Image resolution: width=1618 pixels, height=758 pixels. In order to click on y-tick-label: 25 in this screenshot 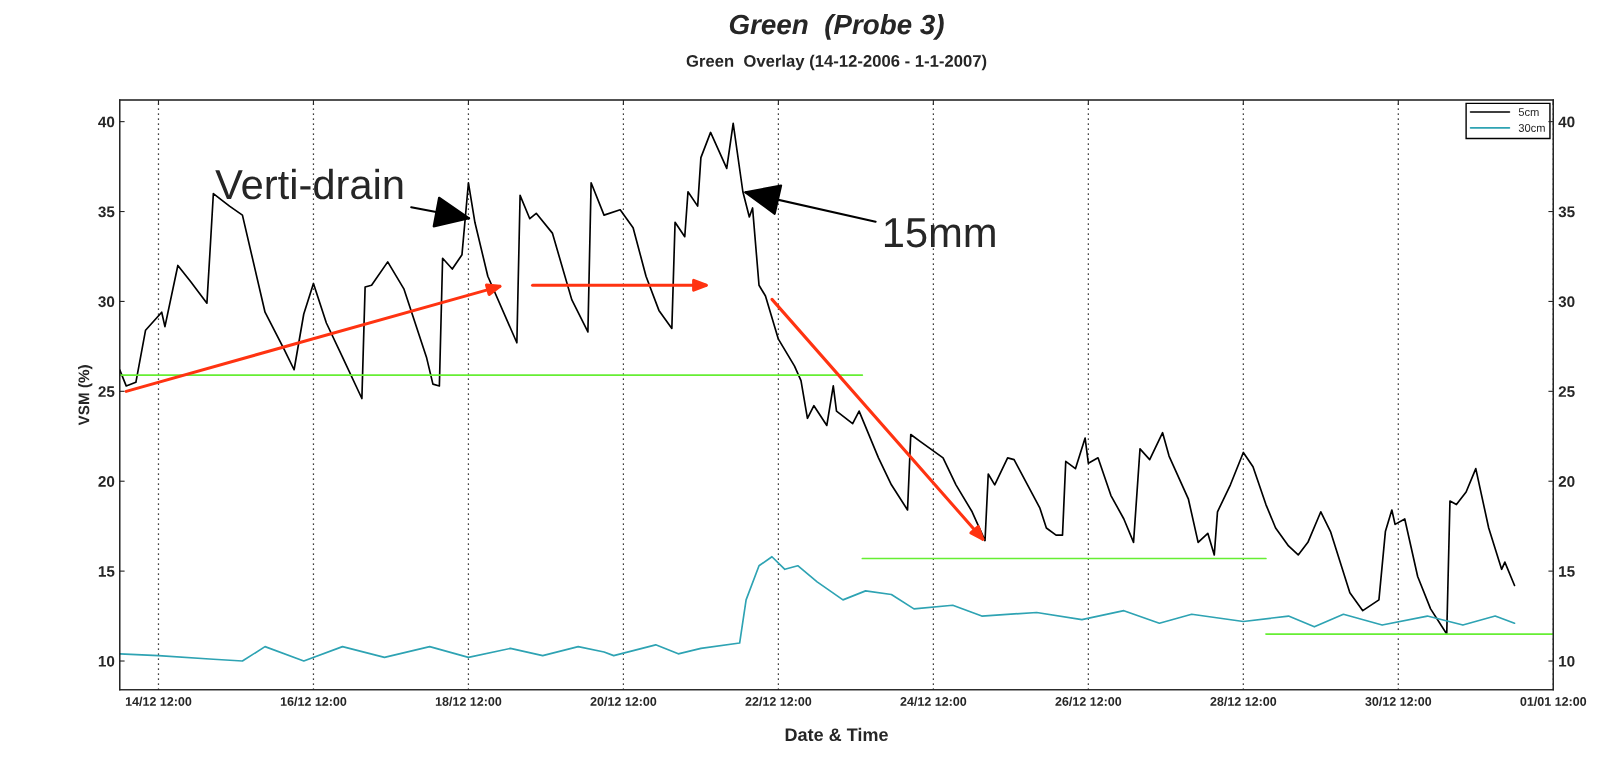, I will do `click(106, 392)`.